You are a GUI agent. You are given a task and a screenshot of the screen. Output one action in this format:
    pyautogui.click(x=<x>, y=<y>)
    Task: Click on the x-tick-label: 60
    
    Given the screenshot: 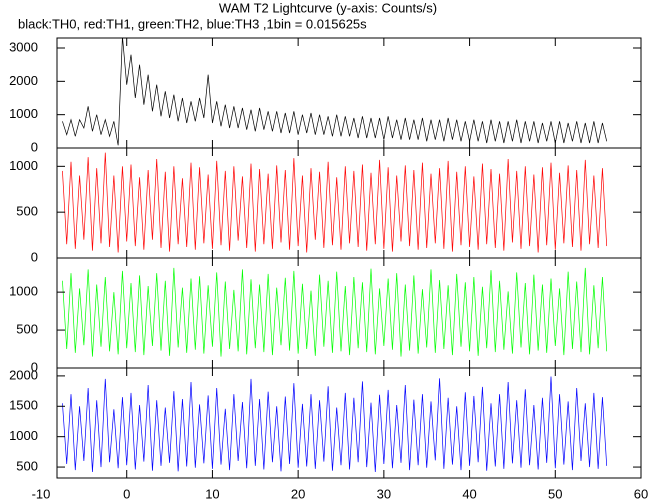 What is the action you would take?
    pyautogui.click(x=641, y=493)
    